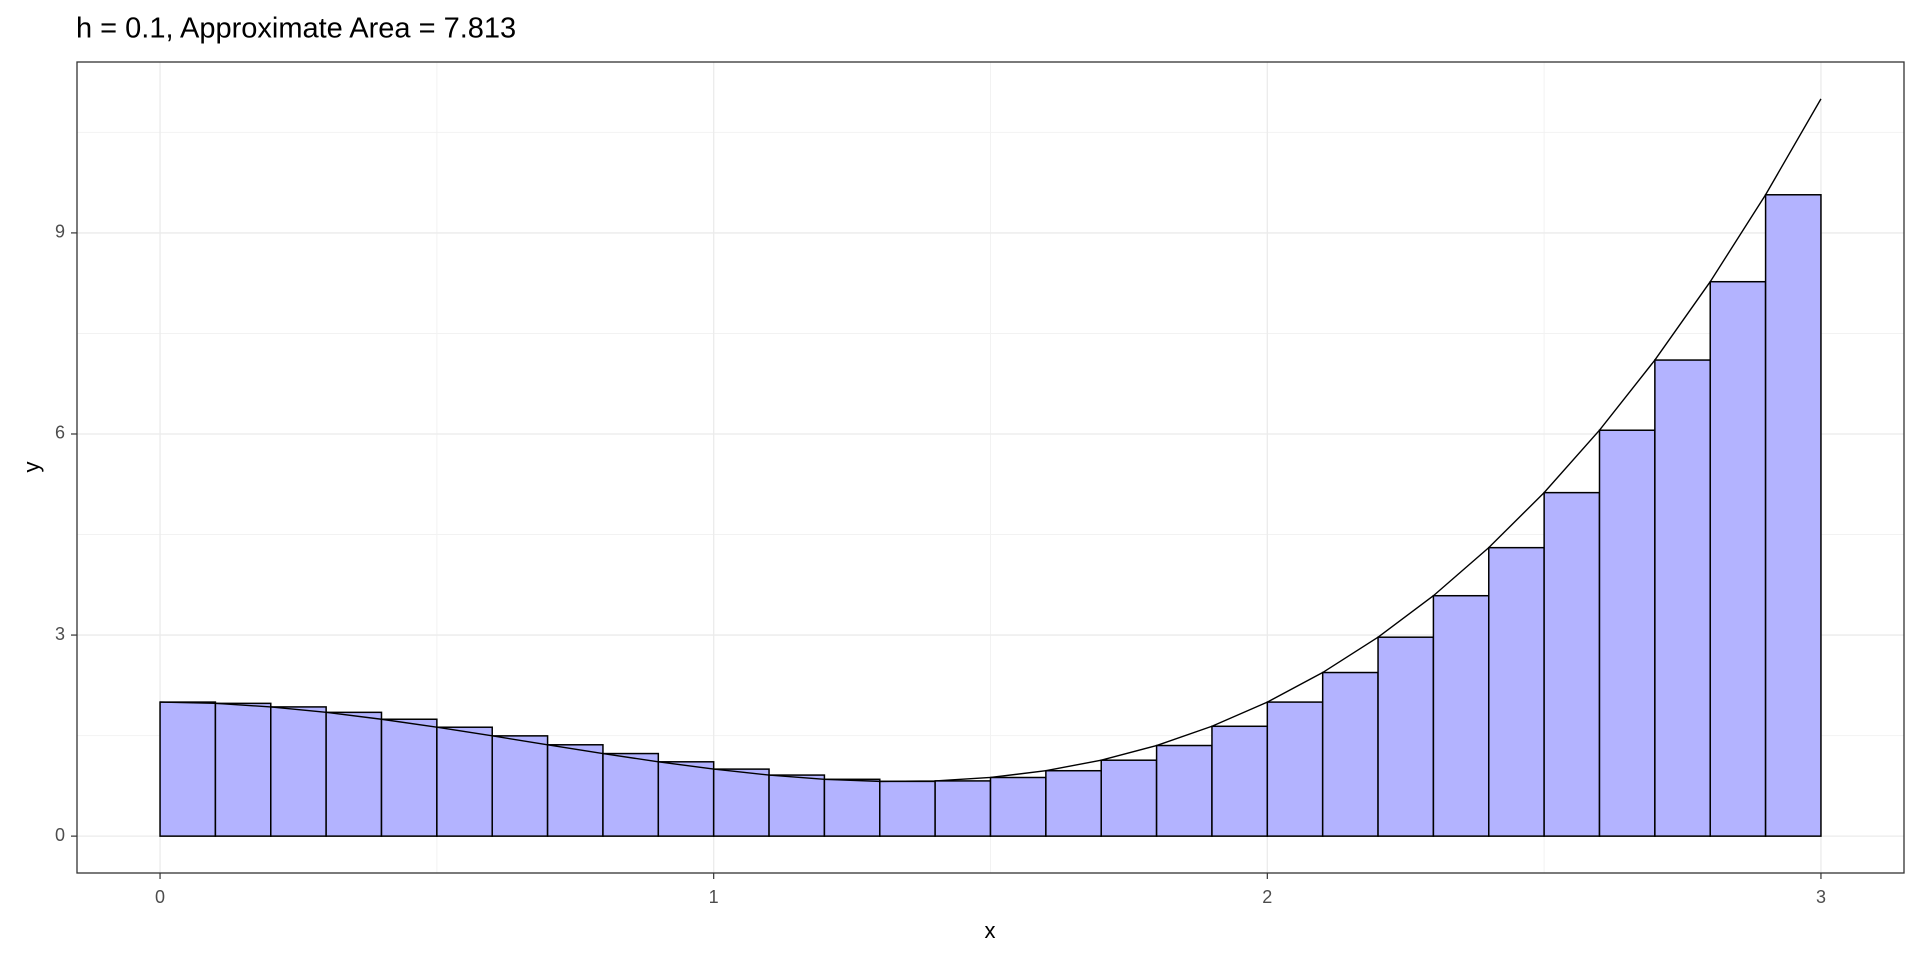  Describe the element at coordinates (1267, 897) in the screenshot. I see `x-tick-label: 2` at that location.